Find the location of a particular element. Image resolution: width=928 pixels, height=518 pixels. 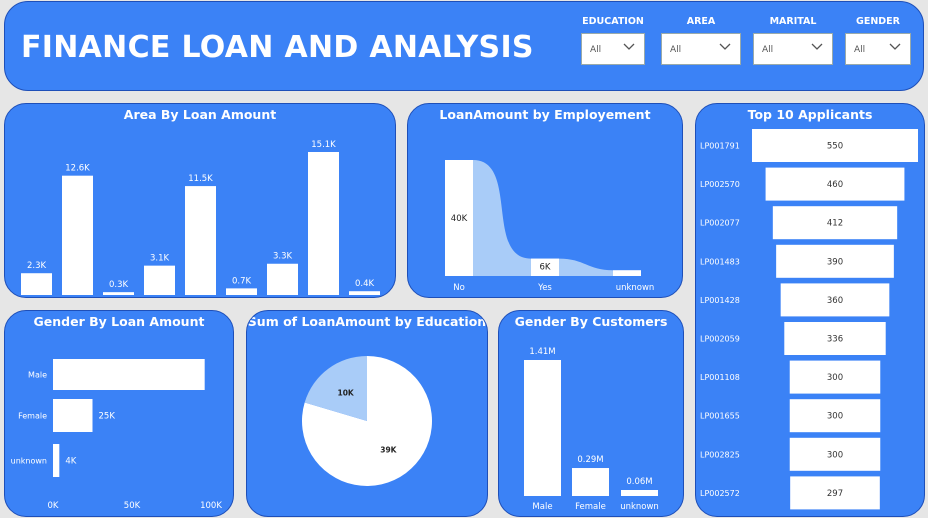

data-label: 15.1K is located at coordinates (323, 145).